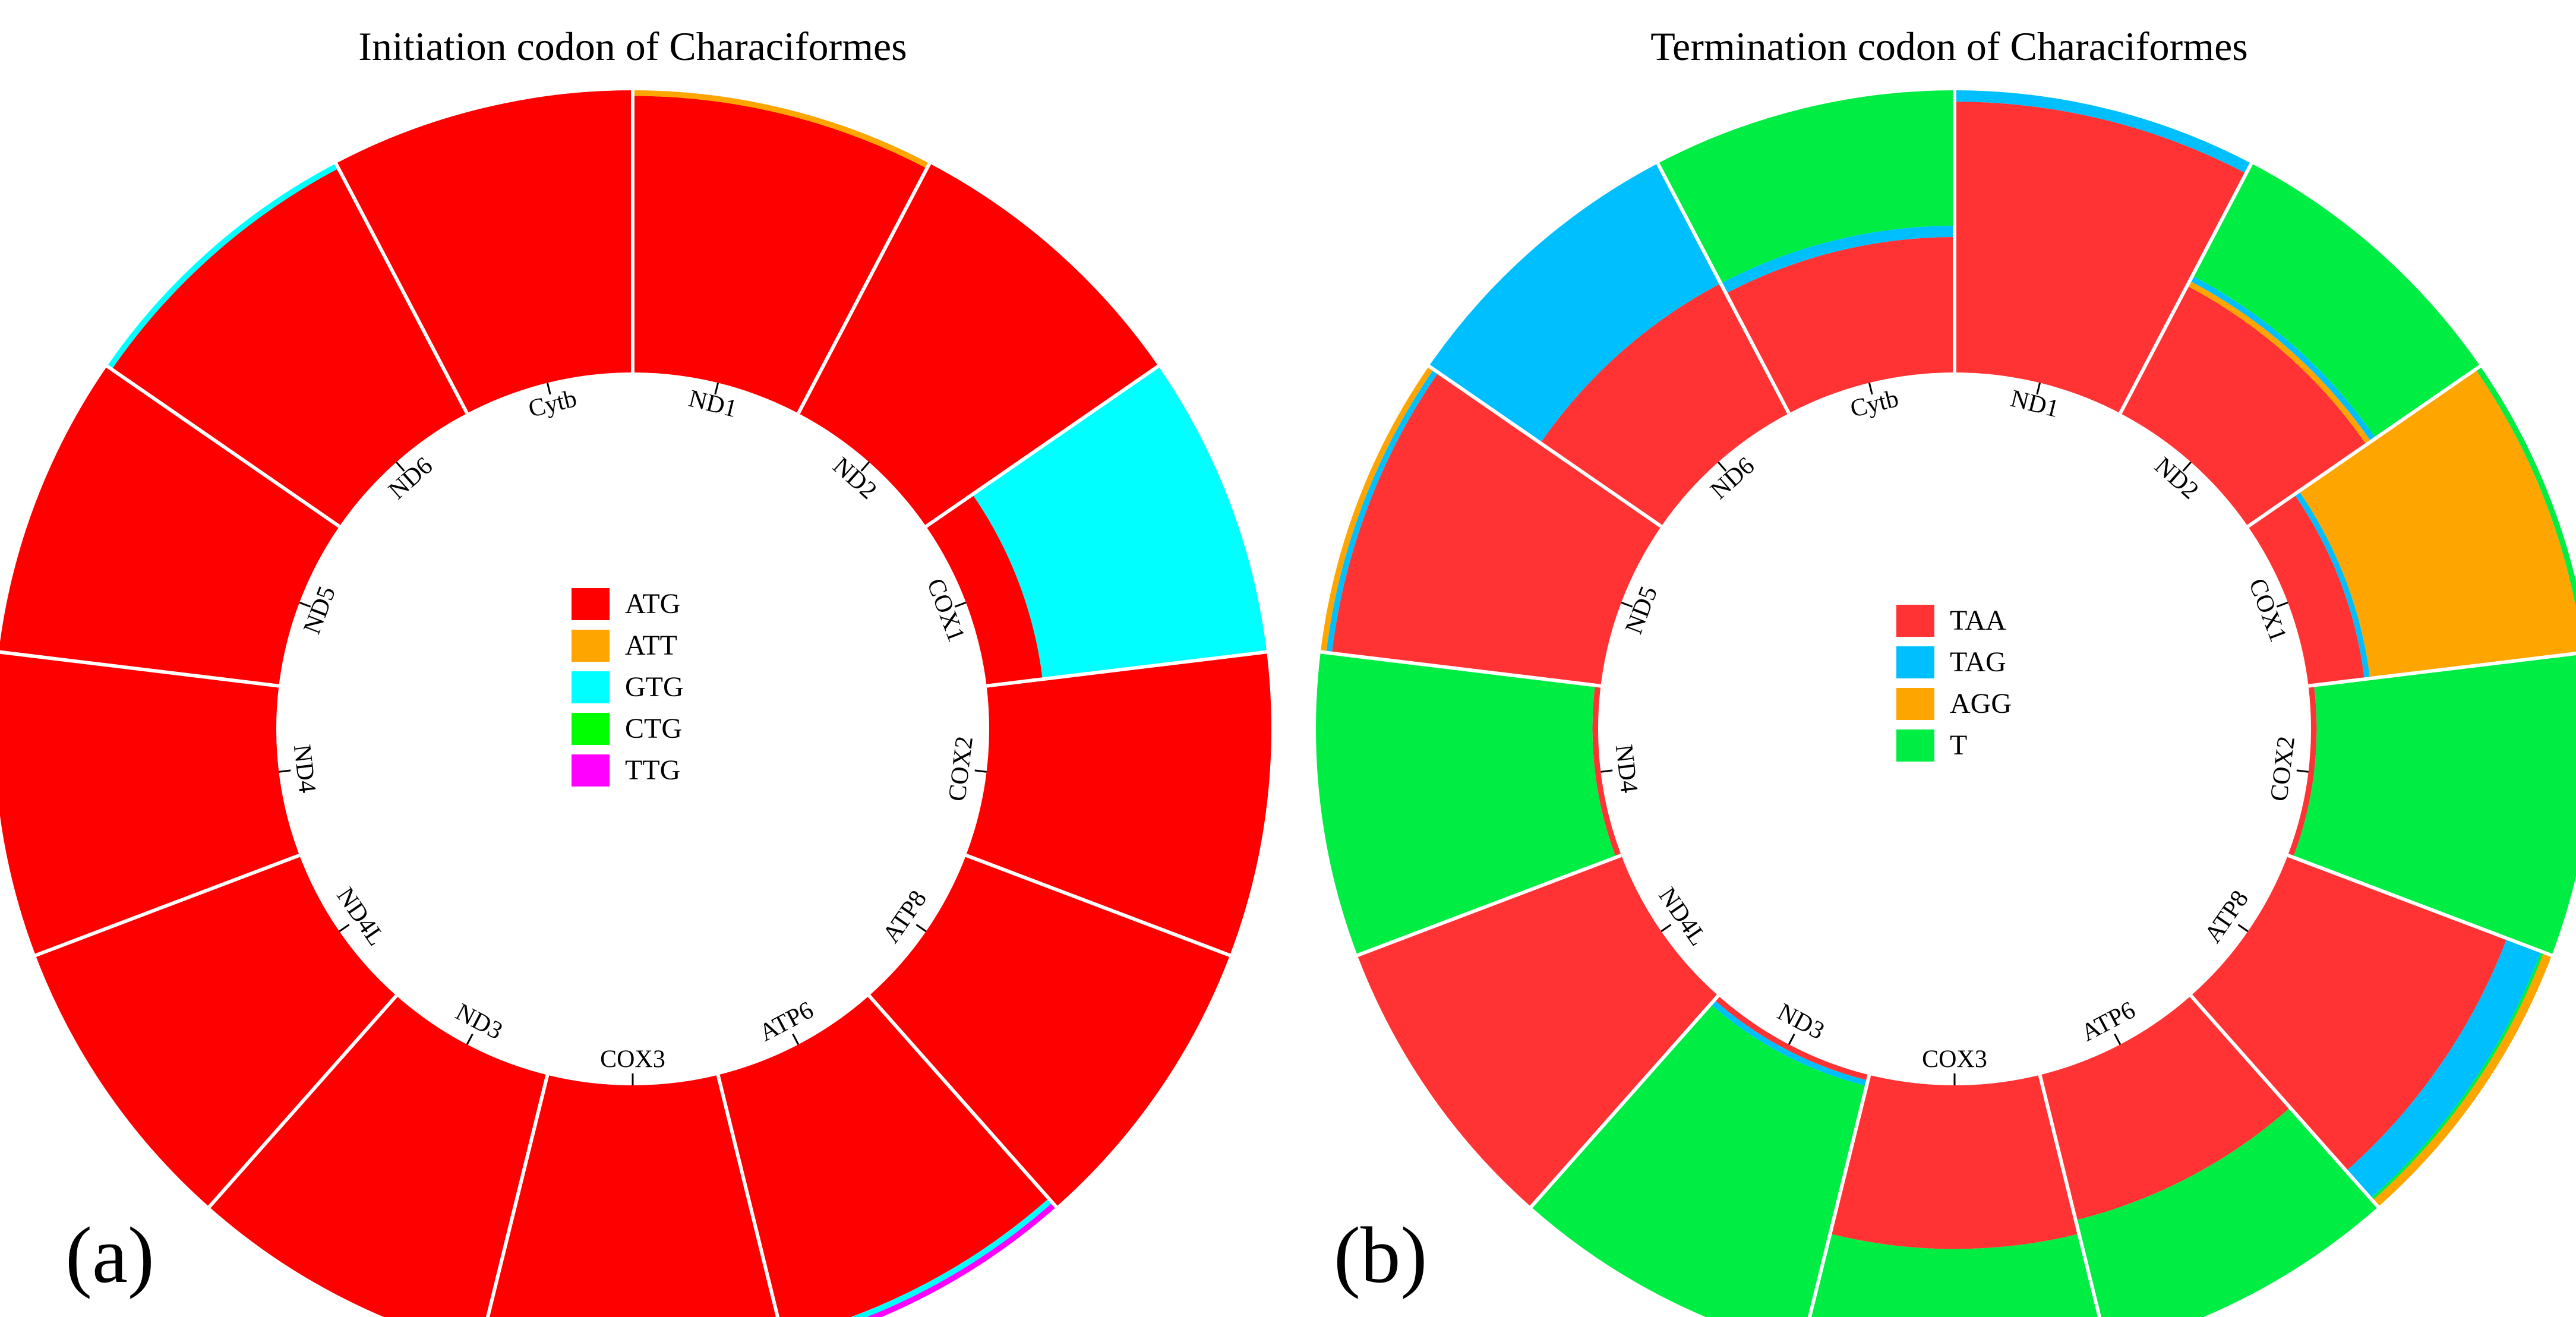  I want to click on segment-nd6-tag, so click(1575, 303).